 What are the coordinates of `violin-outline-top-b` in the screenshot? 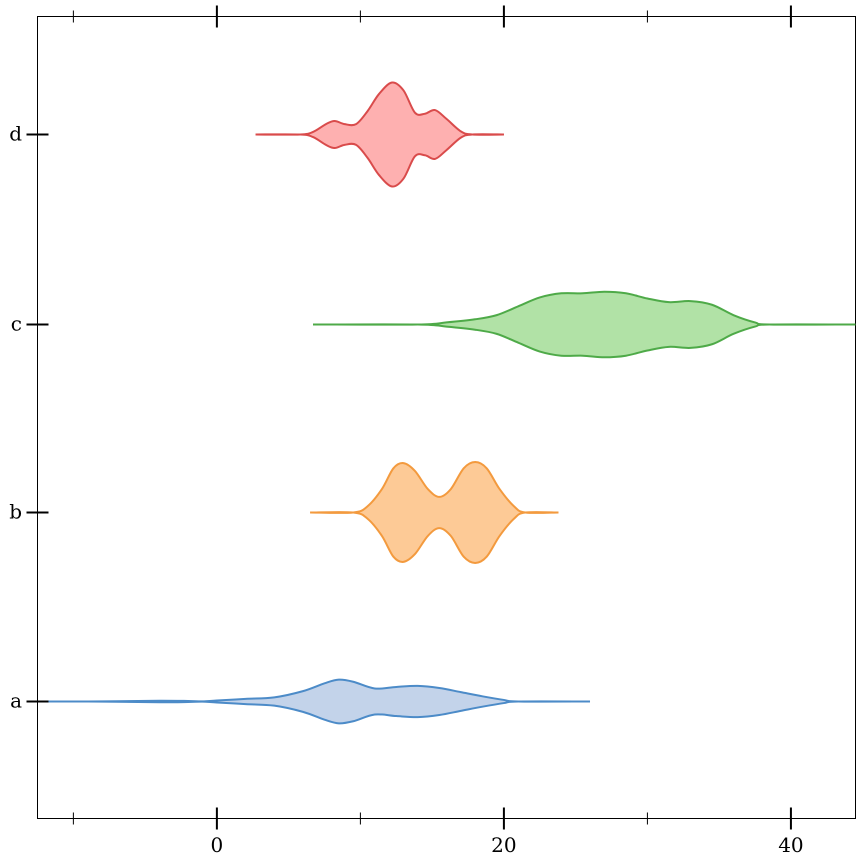 It's located at (434, 487).